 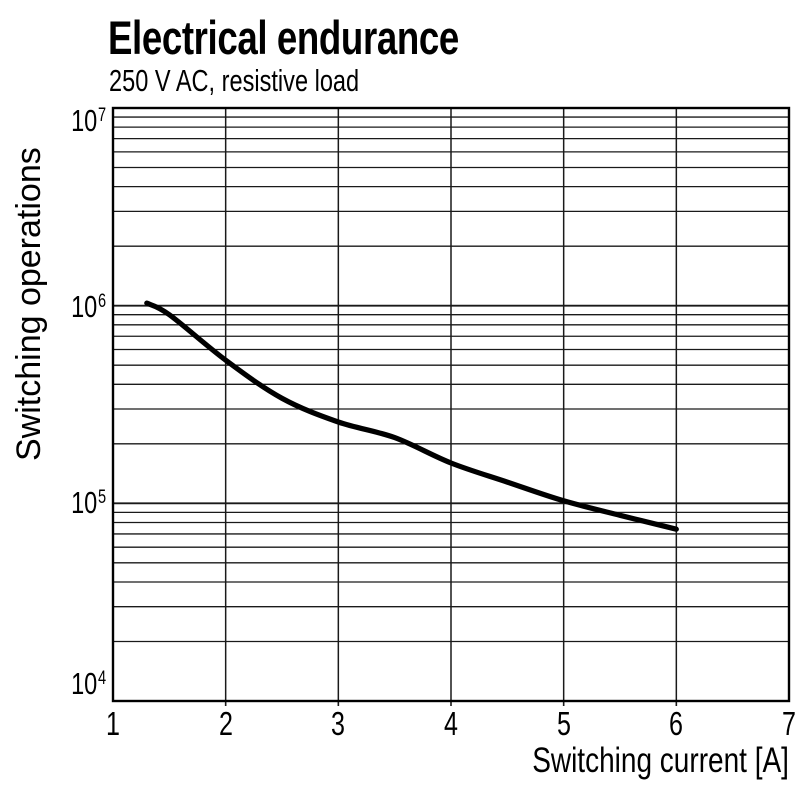 I want to click on chart-subtitle: 250 V AC, resistive load, so click(x=234, y=80).